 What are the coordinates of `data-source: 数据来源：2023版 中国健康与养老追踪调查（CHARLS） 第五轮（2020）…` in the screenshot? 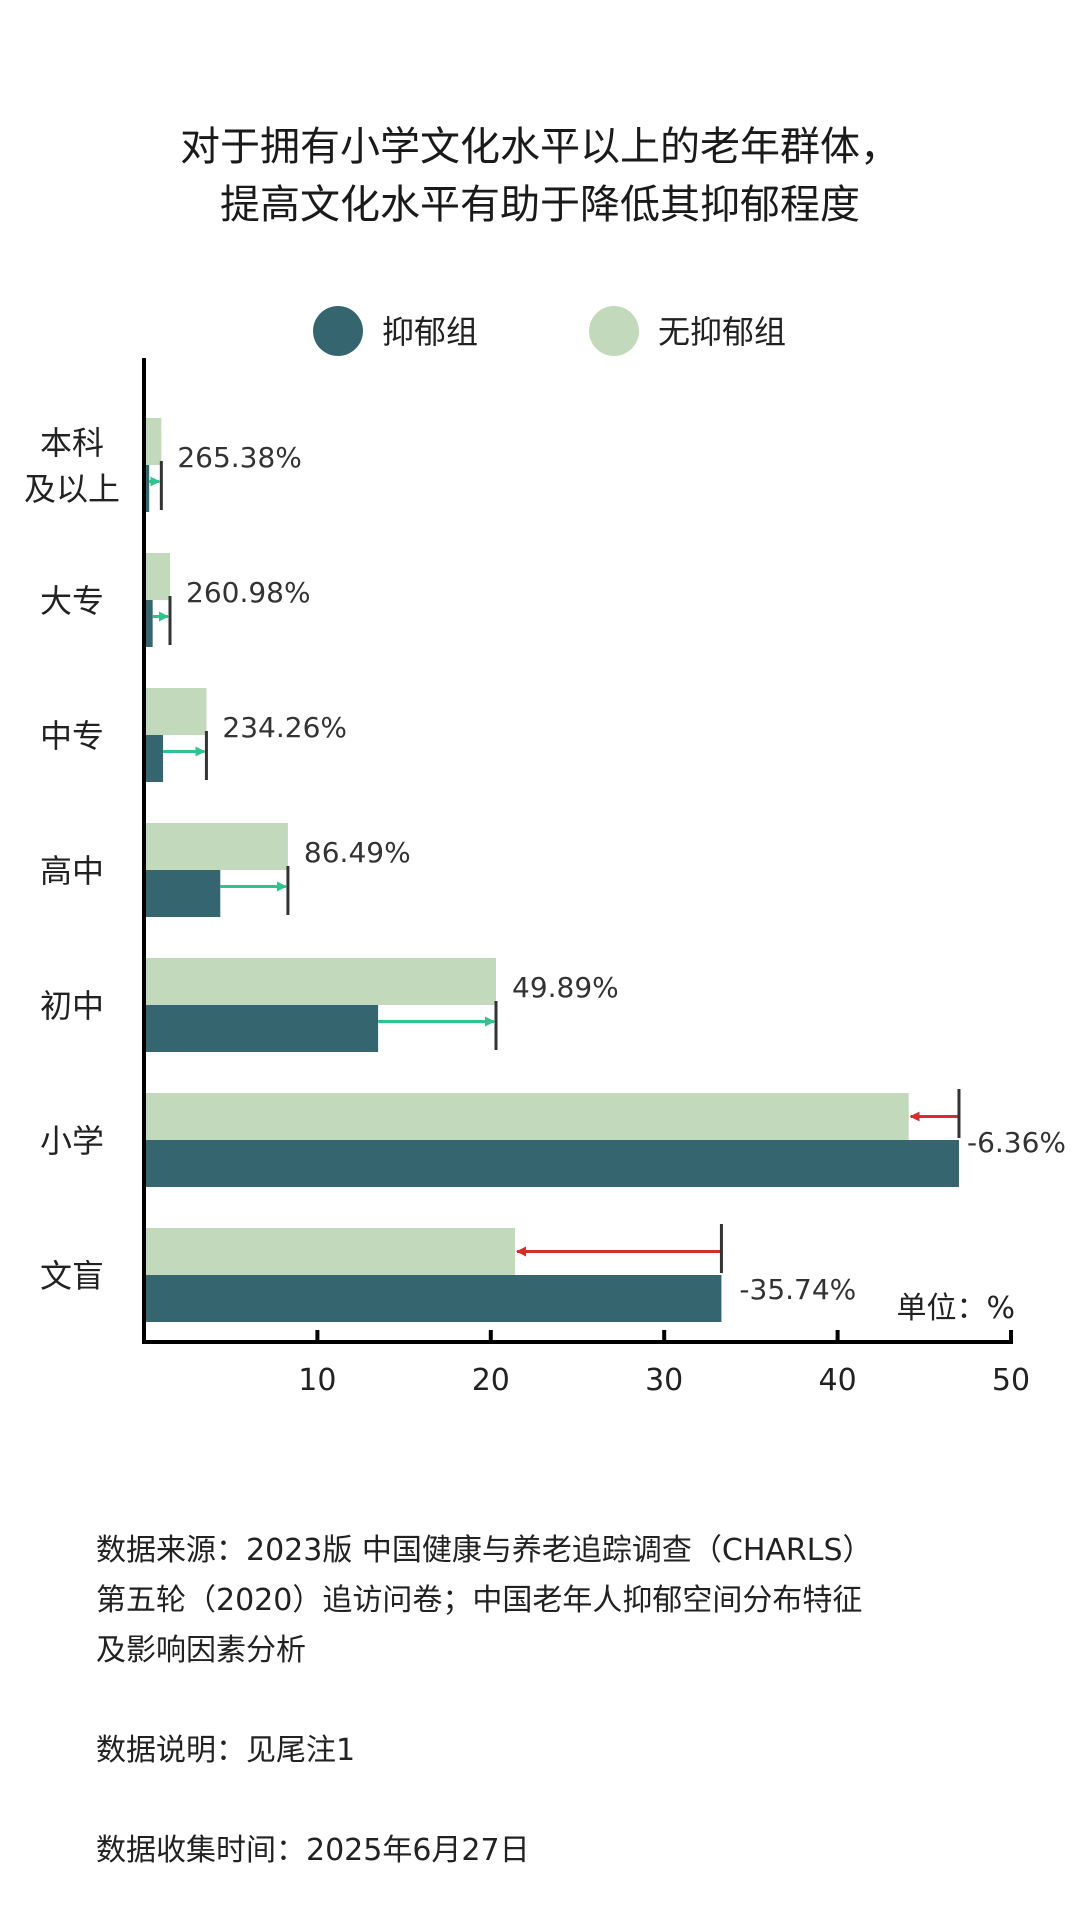 It's located at (484, 1600).